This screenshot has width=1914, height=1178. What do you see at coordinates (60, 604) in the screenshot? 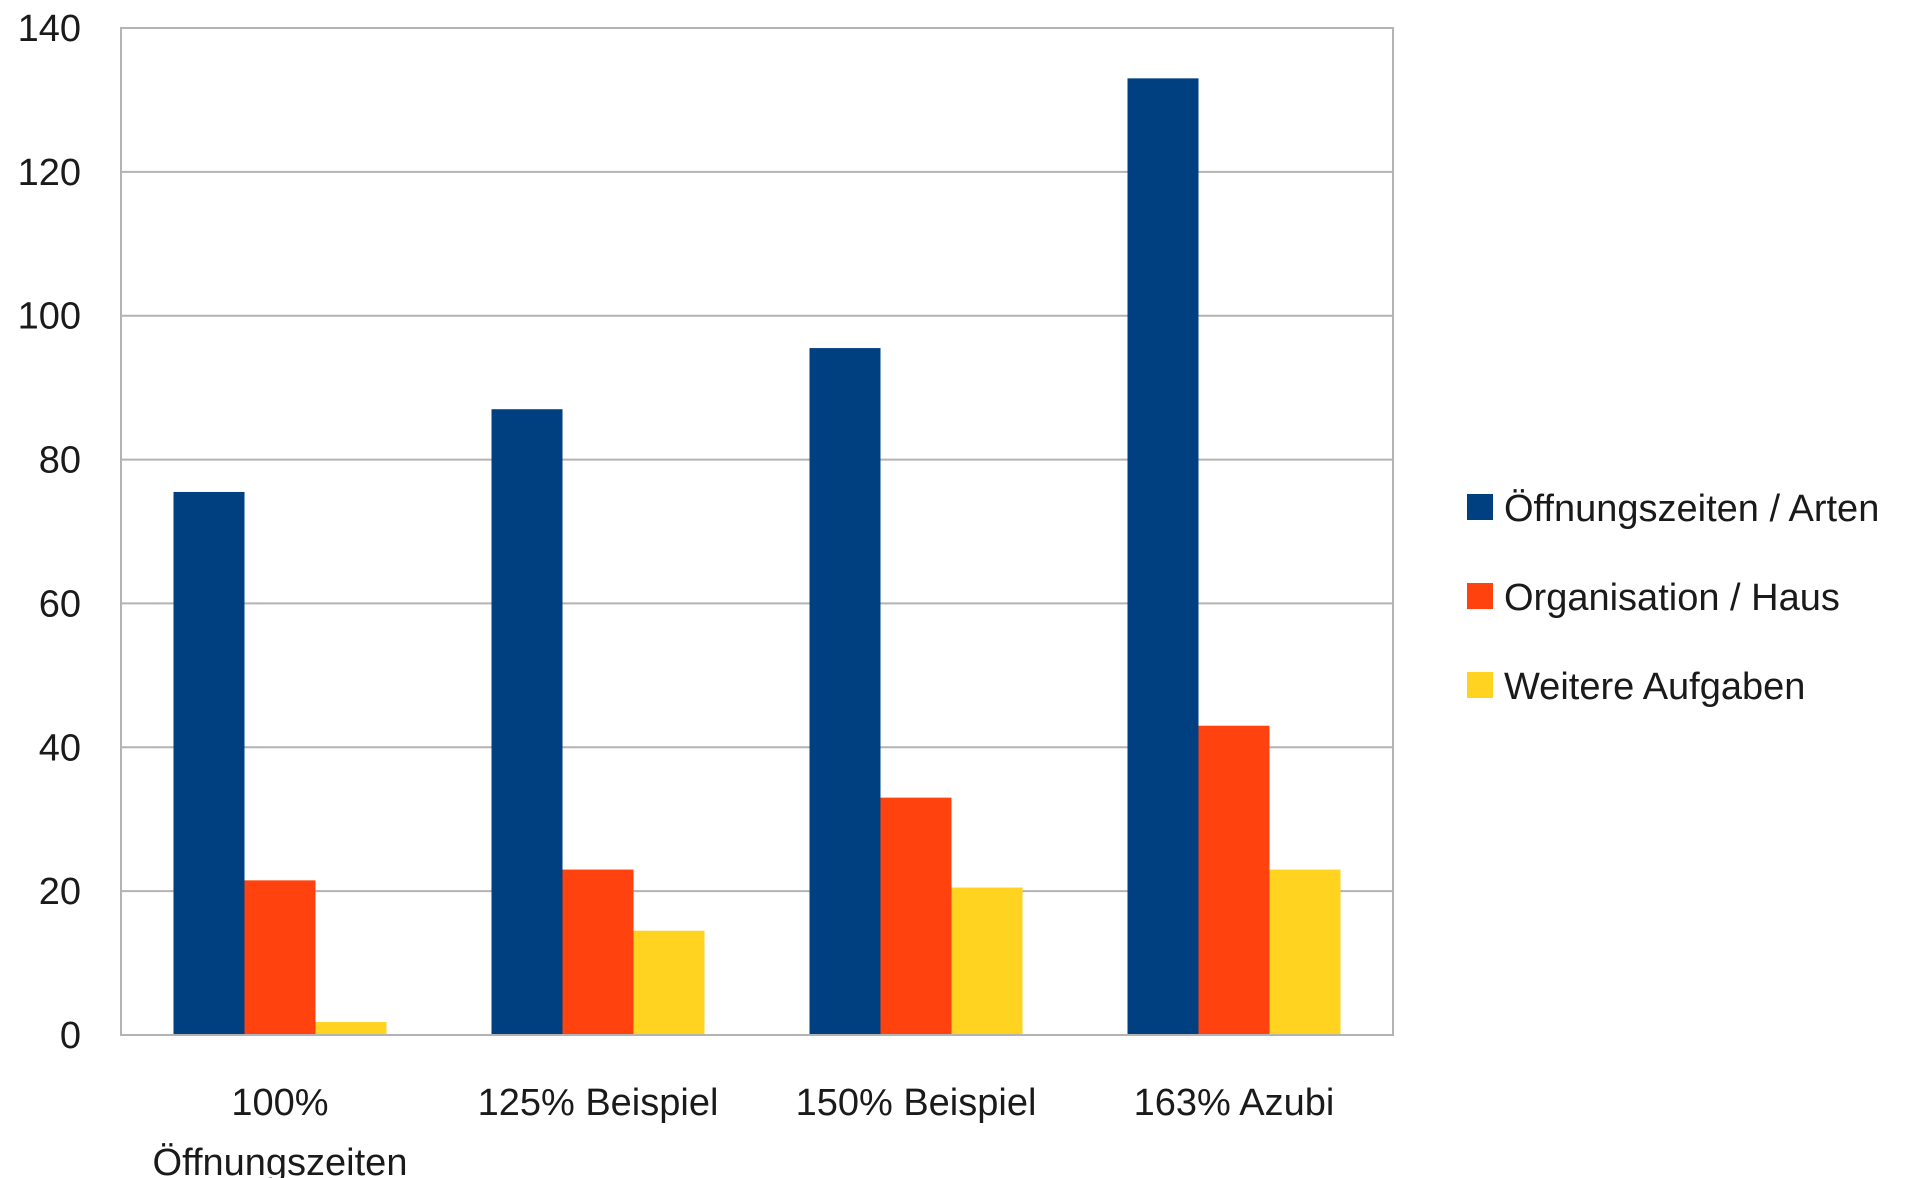
I see `y-tick-label: 60` at bounding box center [60, 604].